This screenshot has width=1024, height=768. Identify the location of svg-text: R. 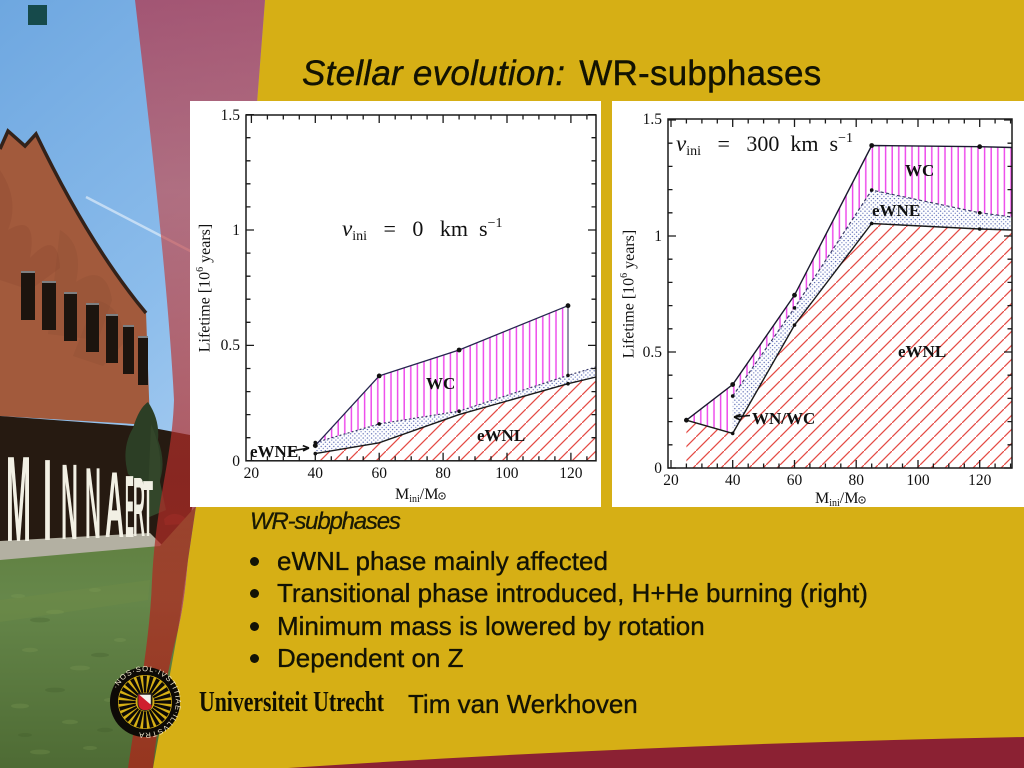
(139, 507).